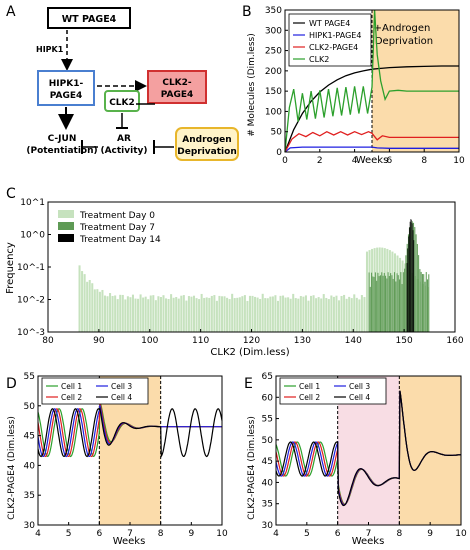 This screenshot has height=550, width=470. What do you see at coordinates (121, 386) in the screenshot?
I see `d-legend-cell3: Cell 3` at bounding box center [121, 386].